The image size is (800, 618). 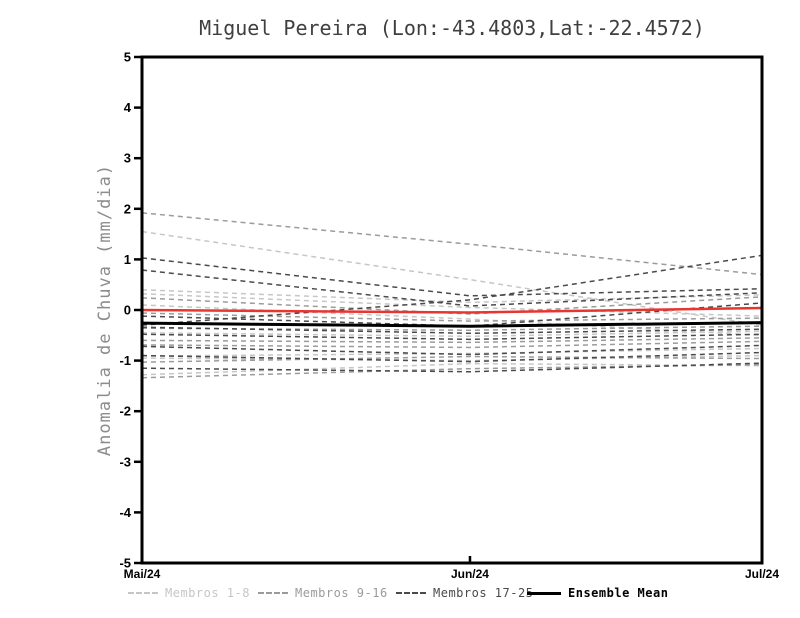 I want to click on y-tick-label: -2, so click(x=125, y=411).